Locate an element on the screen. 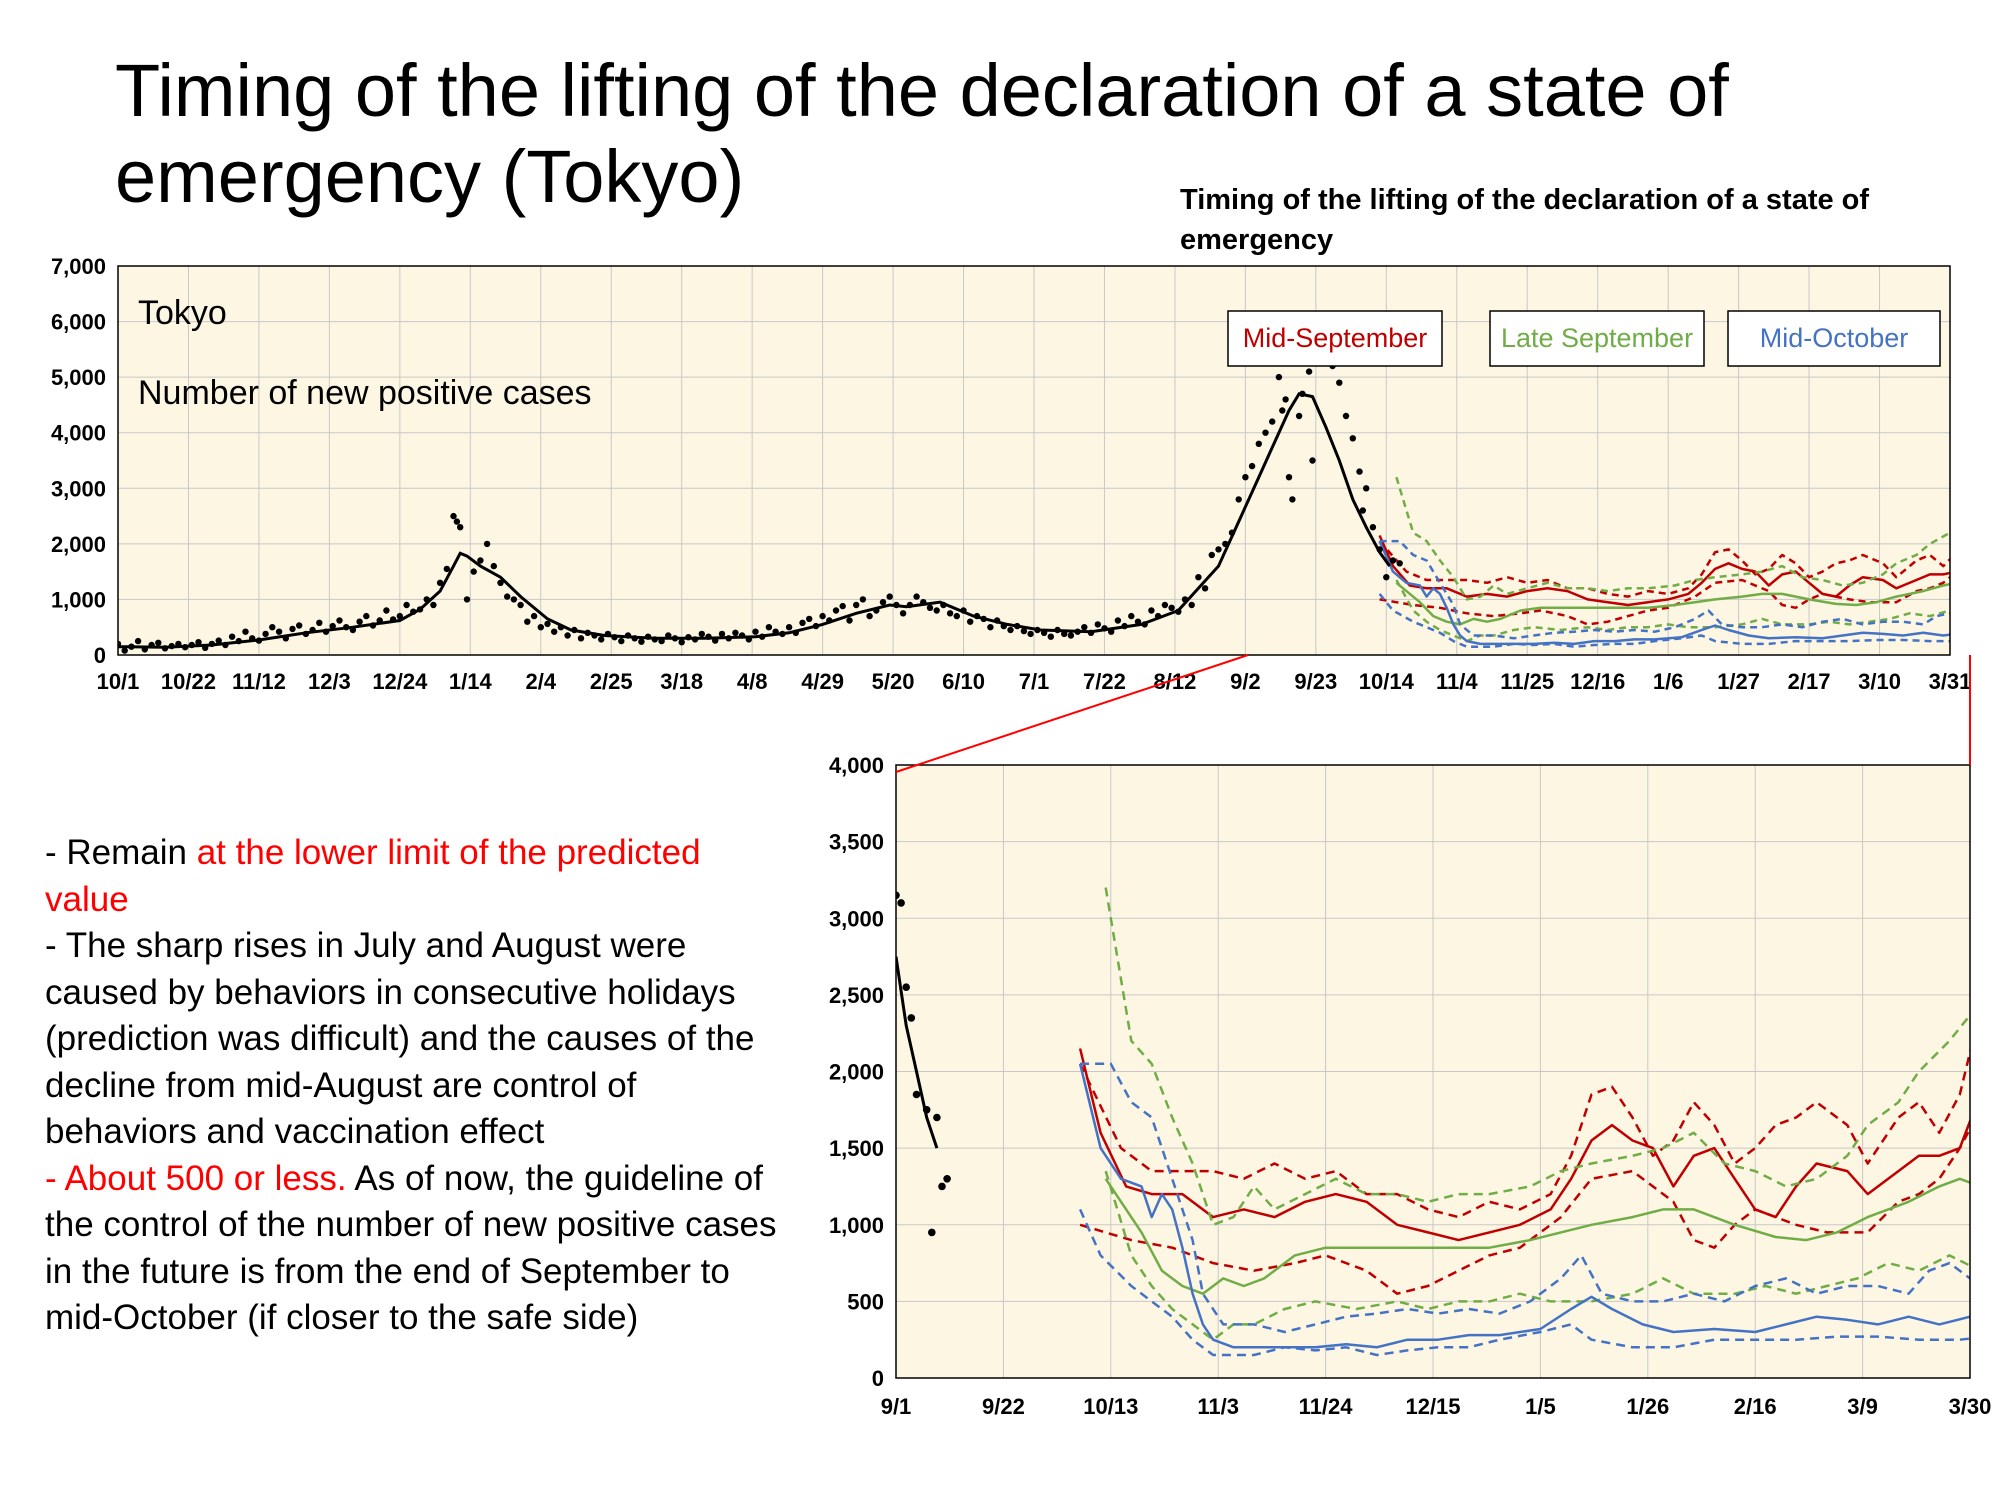 The height and width of the screenshot is (1500, 2000). x-tick-label: 3/18 is located at coordinates (681, 681).